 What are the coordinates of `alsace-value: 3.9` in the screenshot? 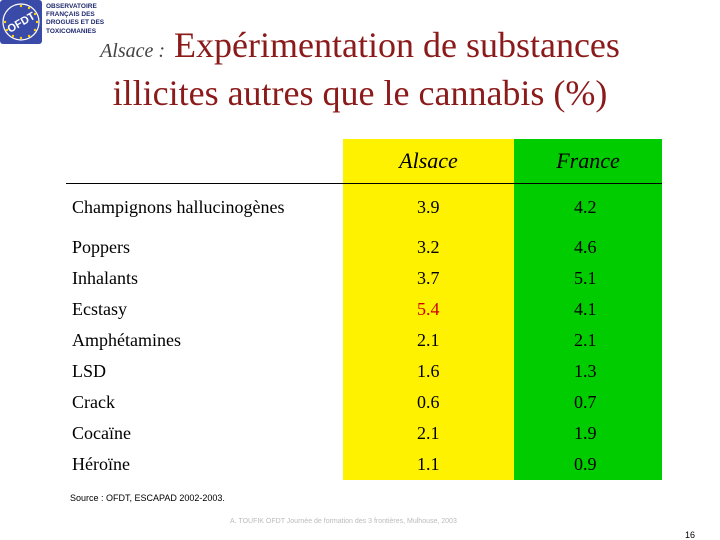 It's located at (428, 207).